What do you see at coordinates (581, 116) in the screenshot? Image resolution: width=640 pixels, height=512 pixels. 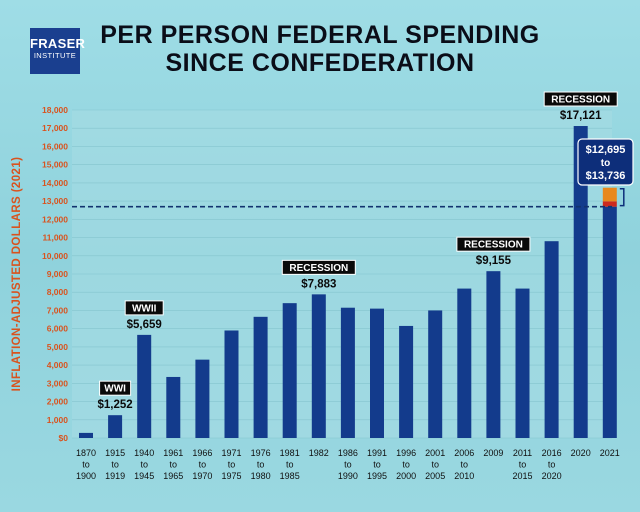 I see `data-label: $17,121` at bounding box center [581, 116].